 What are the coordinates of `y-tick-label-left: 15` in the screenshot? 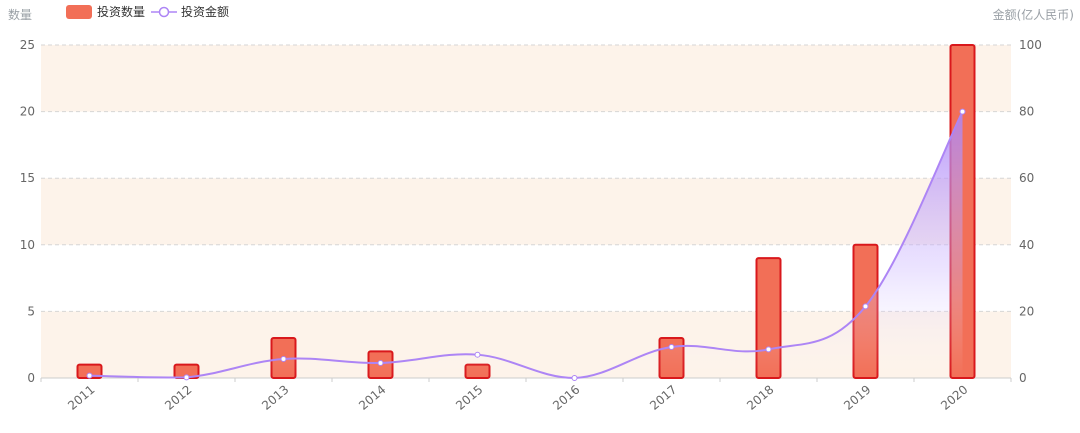 It's located at (27, 178).